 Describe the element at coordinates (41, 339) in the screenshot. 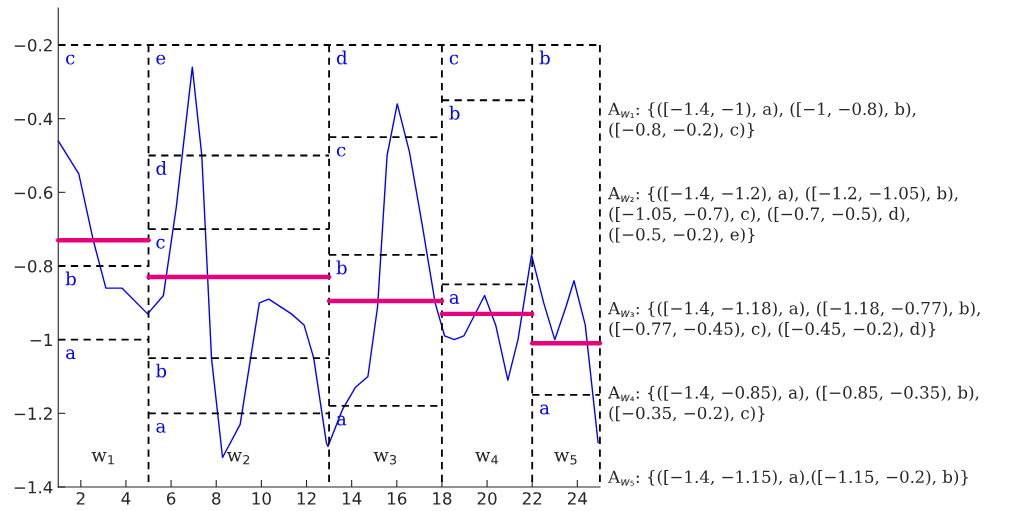

I see `y-tick-label: −1` at that location.